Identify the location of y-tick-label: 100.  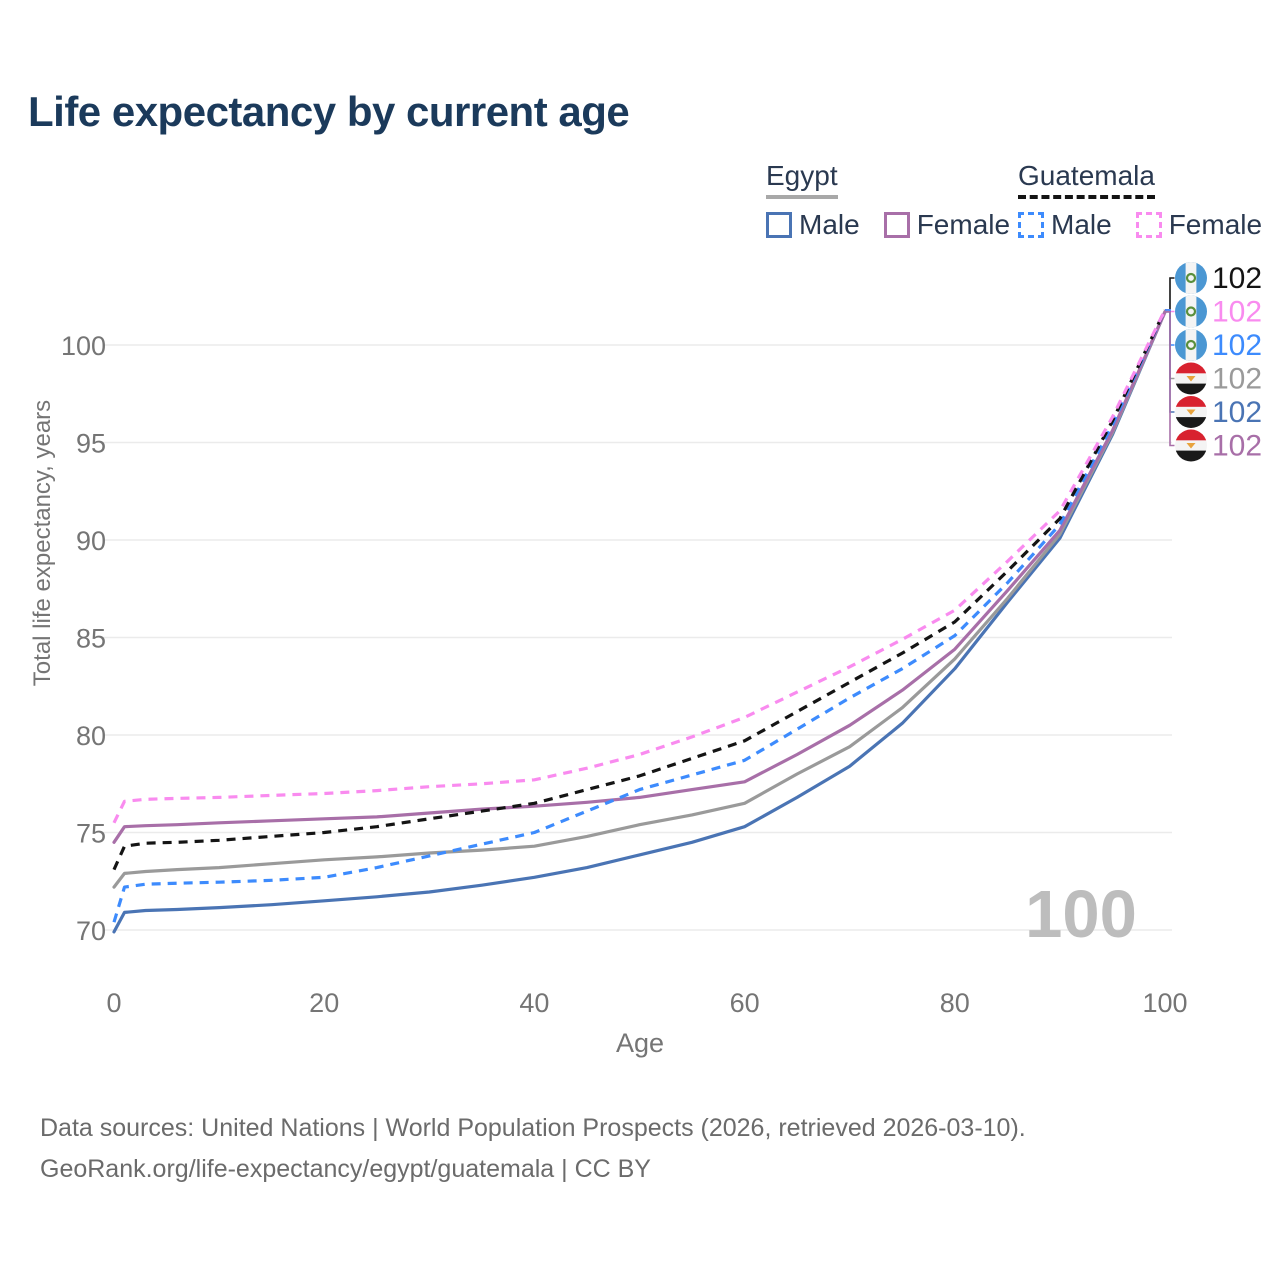
(83, 346).